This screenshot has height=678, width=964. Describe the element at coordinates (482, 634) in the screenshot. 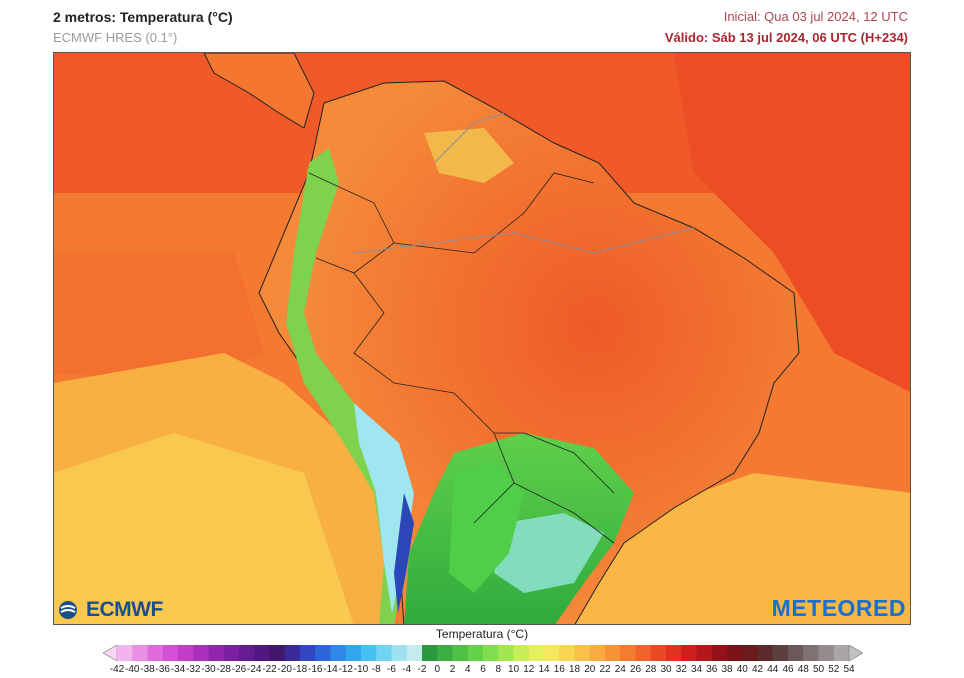

I see `legend-title: Temperatura (°C)` at that location.